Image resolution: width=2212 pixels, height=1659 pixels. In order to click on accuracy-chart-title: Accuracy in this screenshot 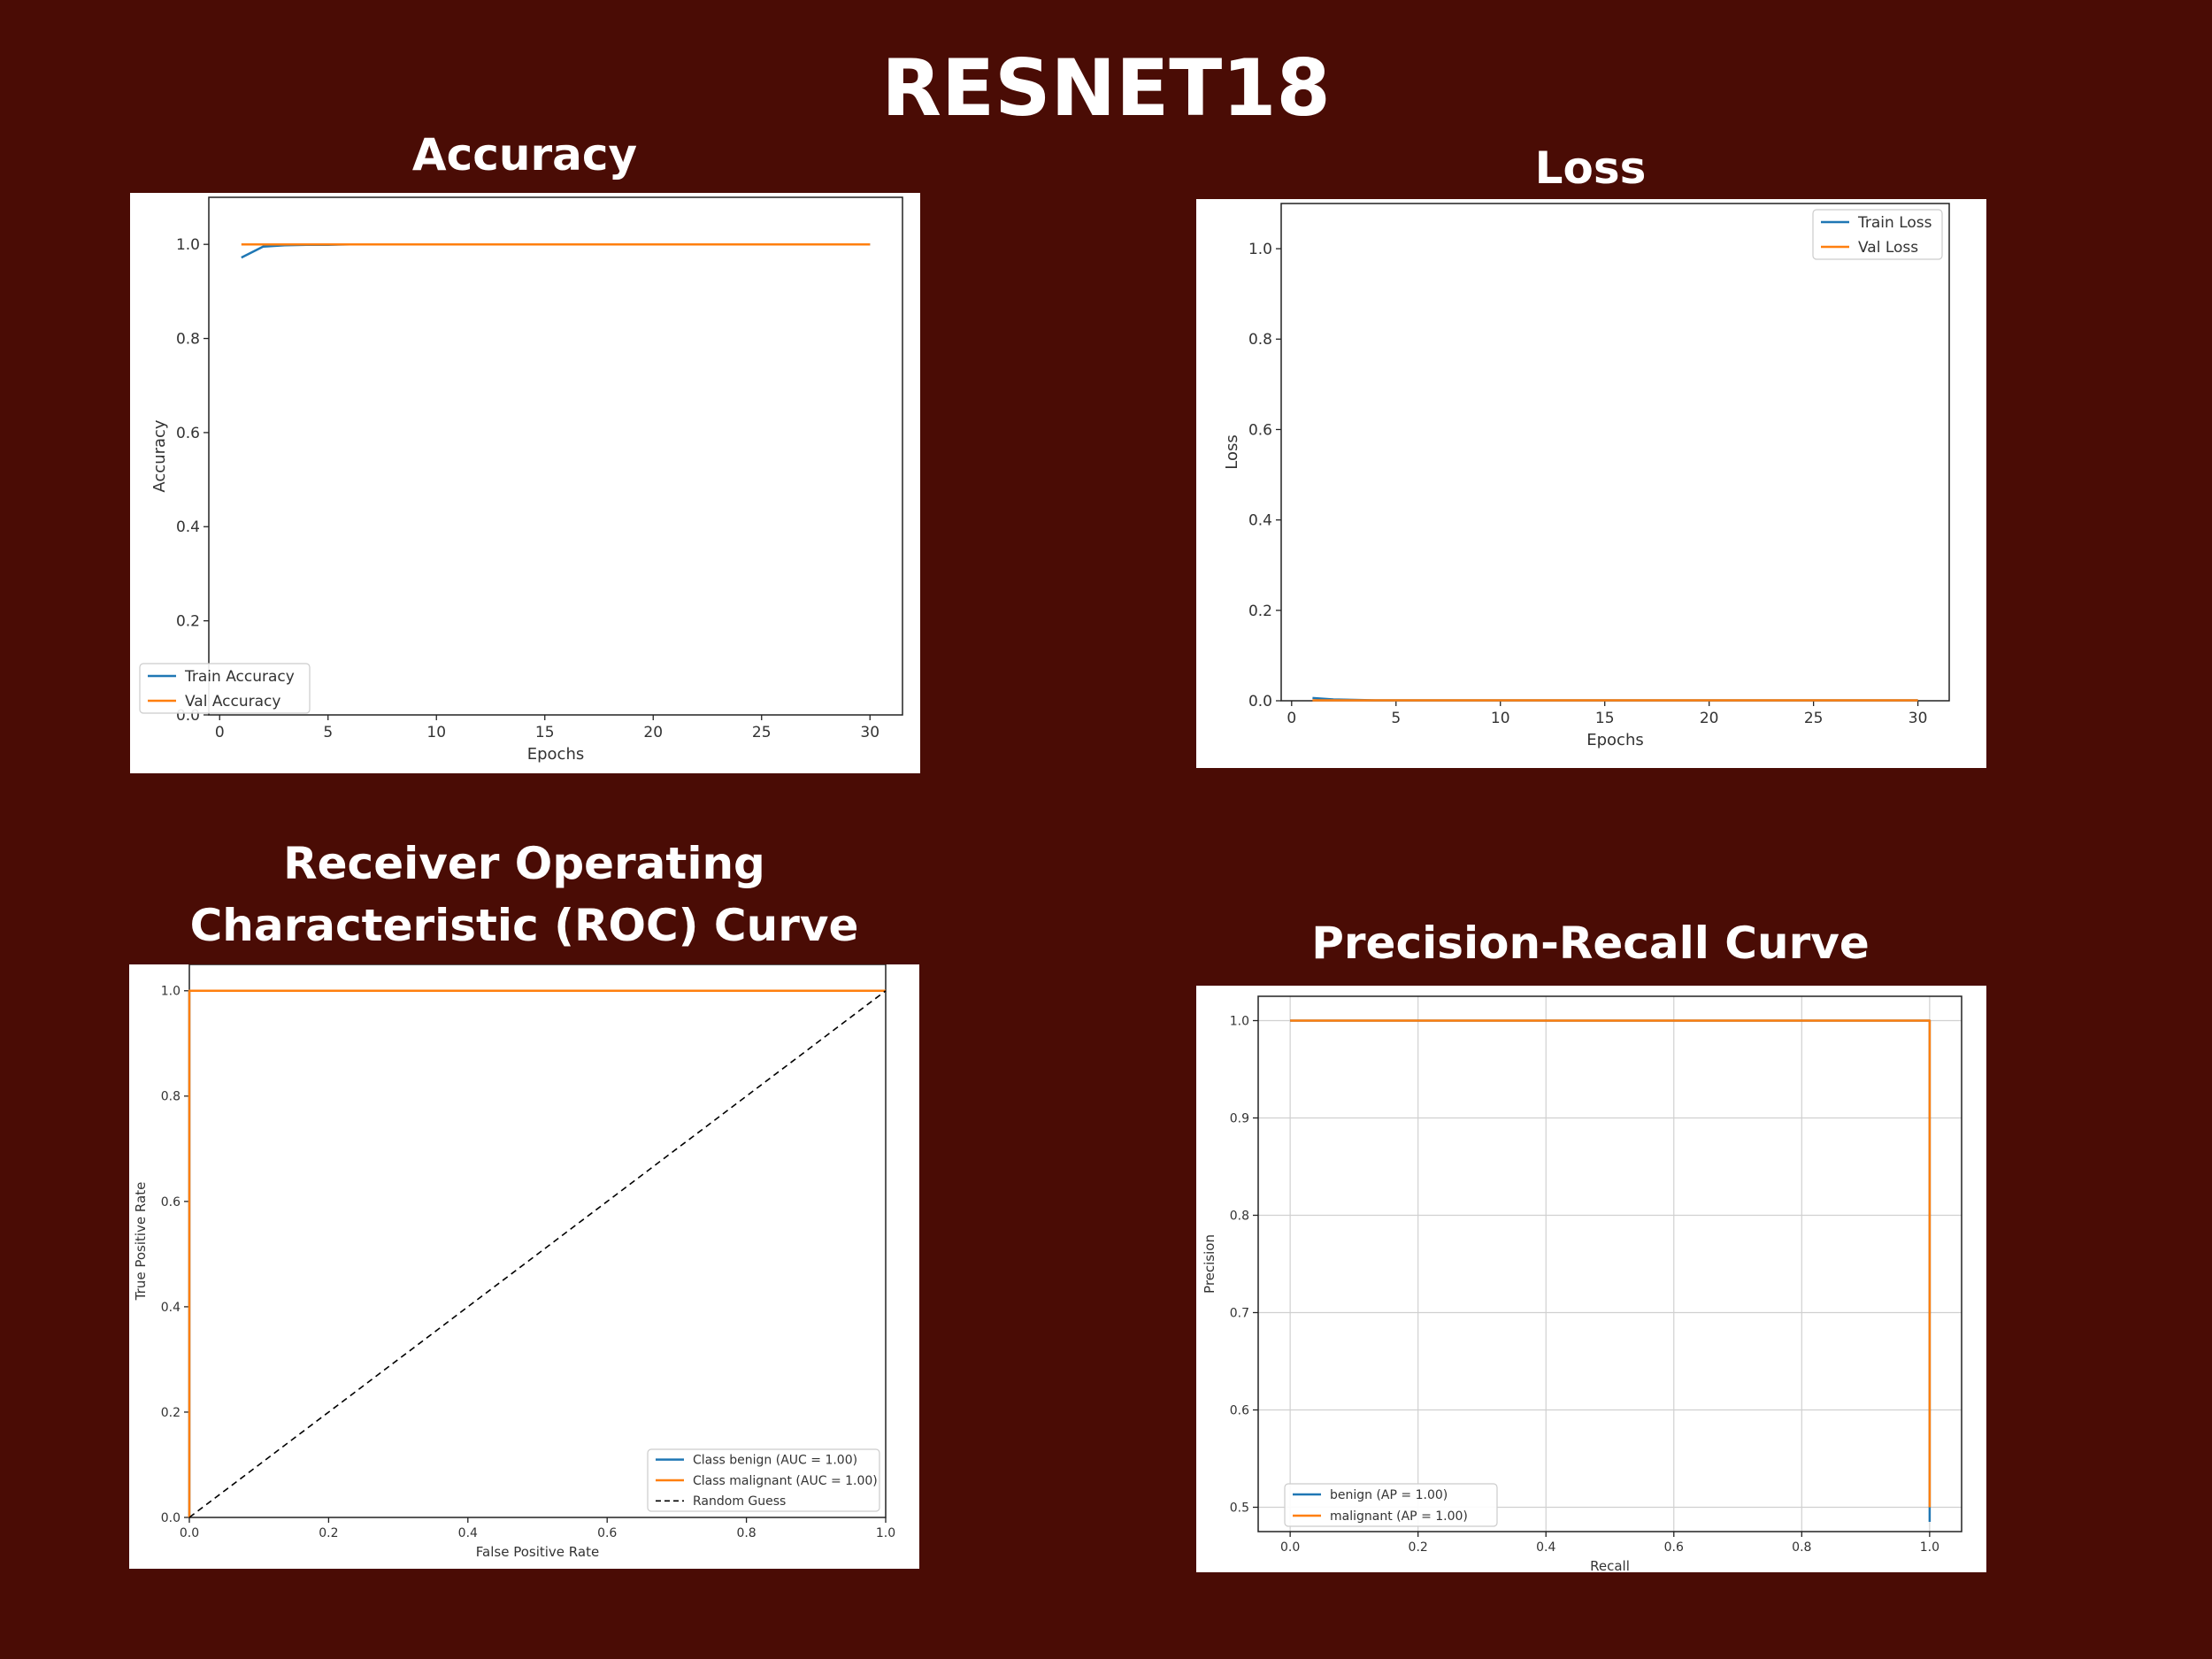, I will do `click(524, 155)`.